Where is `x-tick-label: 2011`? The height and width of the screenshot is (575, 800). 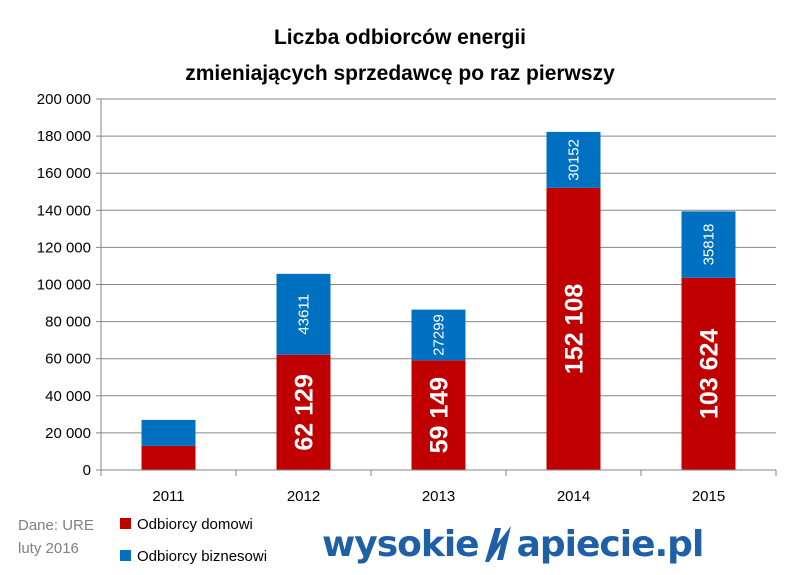 x-tick-label: 2011 is located at coordinates (168, 496).